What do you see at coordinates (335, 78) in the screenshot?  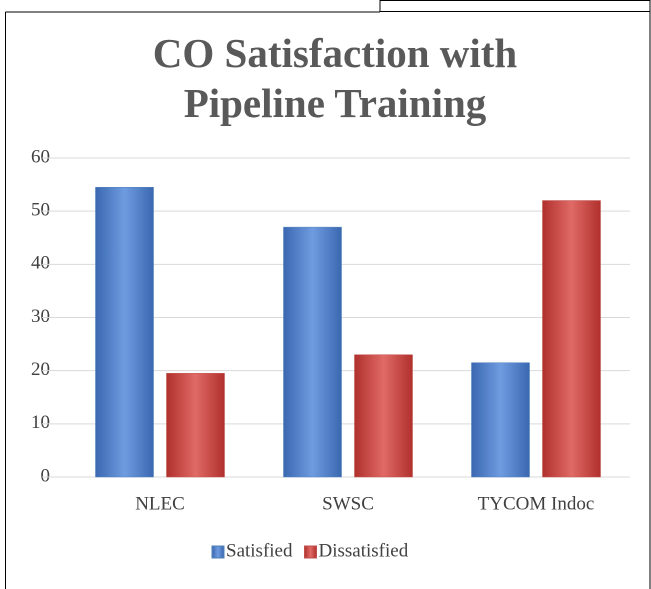 I see `chart-title: CO Satisfaction with Pipeline Training` at bounding box center [335, 78].